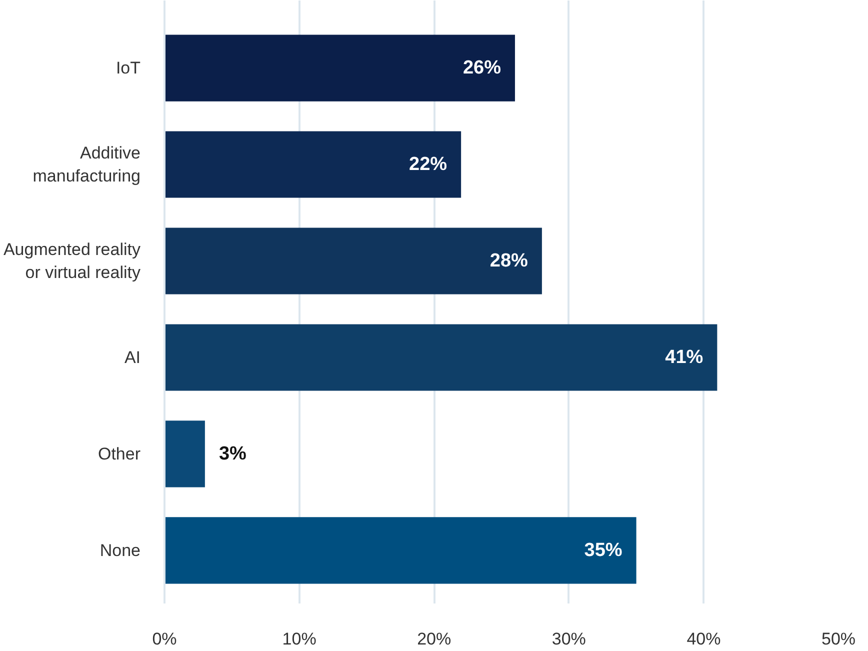 The width and height of the screenshot is (868, 651). I want to click on y-tick-label: Other, so click(119, 454).